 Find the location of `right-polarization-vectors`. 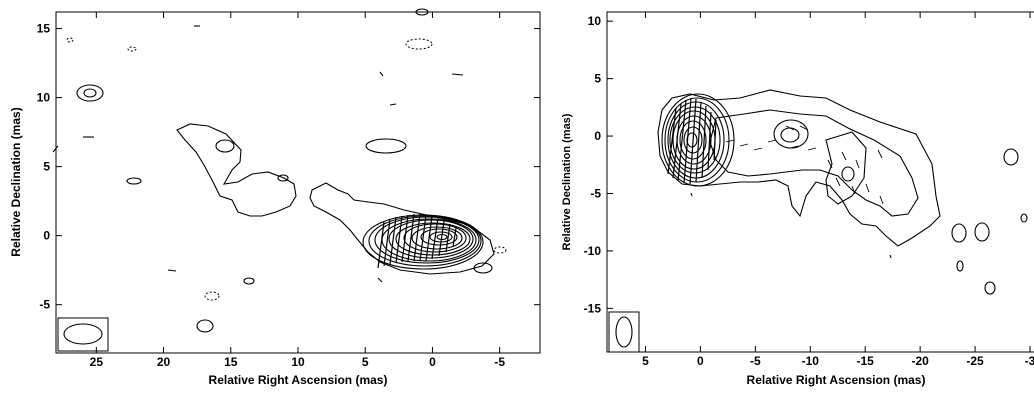

right-polarization-vectors is located at coordinates (775, 151).